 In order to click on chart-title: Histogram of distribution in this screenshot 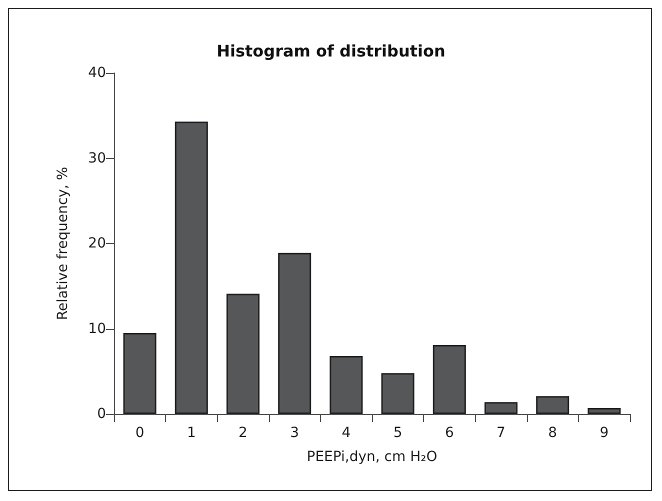, I will do `click(331, 51)`.